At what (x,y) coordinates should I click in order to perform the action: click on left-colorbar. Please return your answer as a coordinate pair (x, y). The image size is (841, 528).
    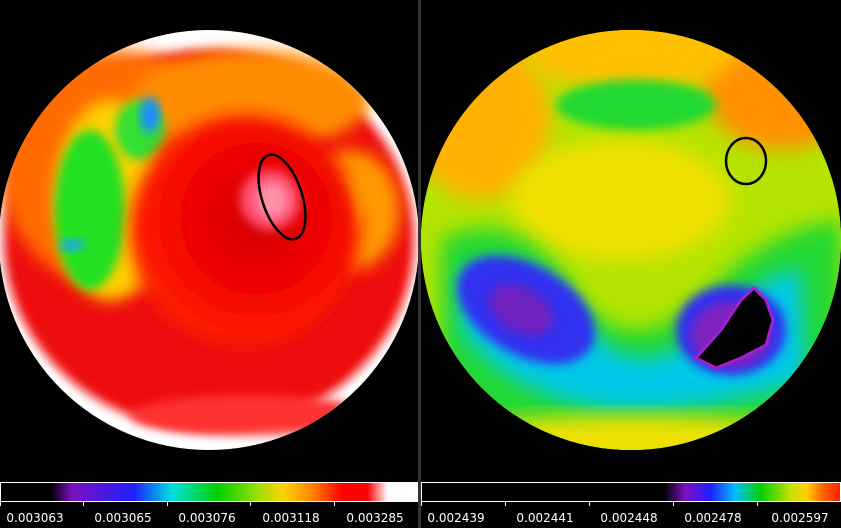
    Looking at the image, I should click on (209, 492).